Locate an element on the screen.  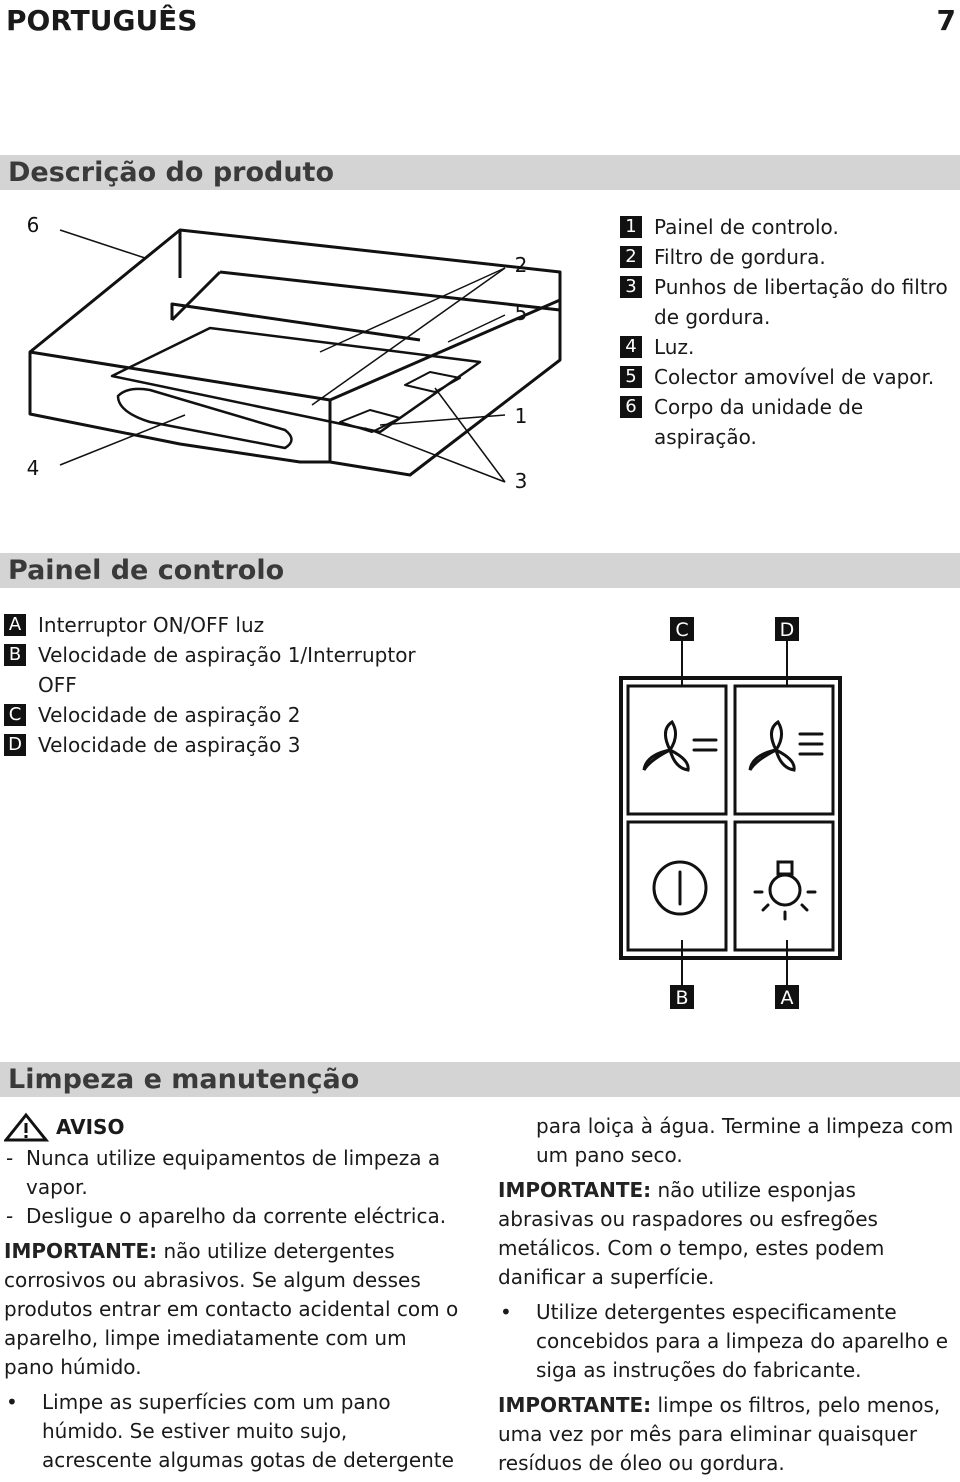
section-bar: Descrição do produto is located at coordinates (480, 172).